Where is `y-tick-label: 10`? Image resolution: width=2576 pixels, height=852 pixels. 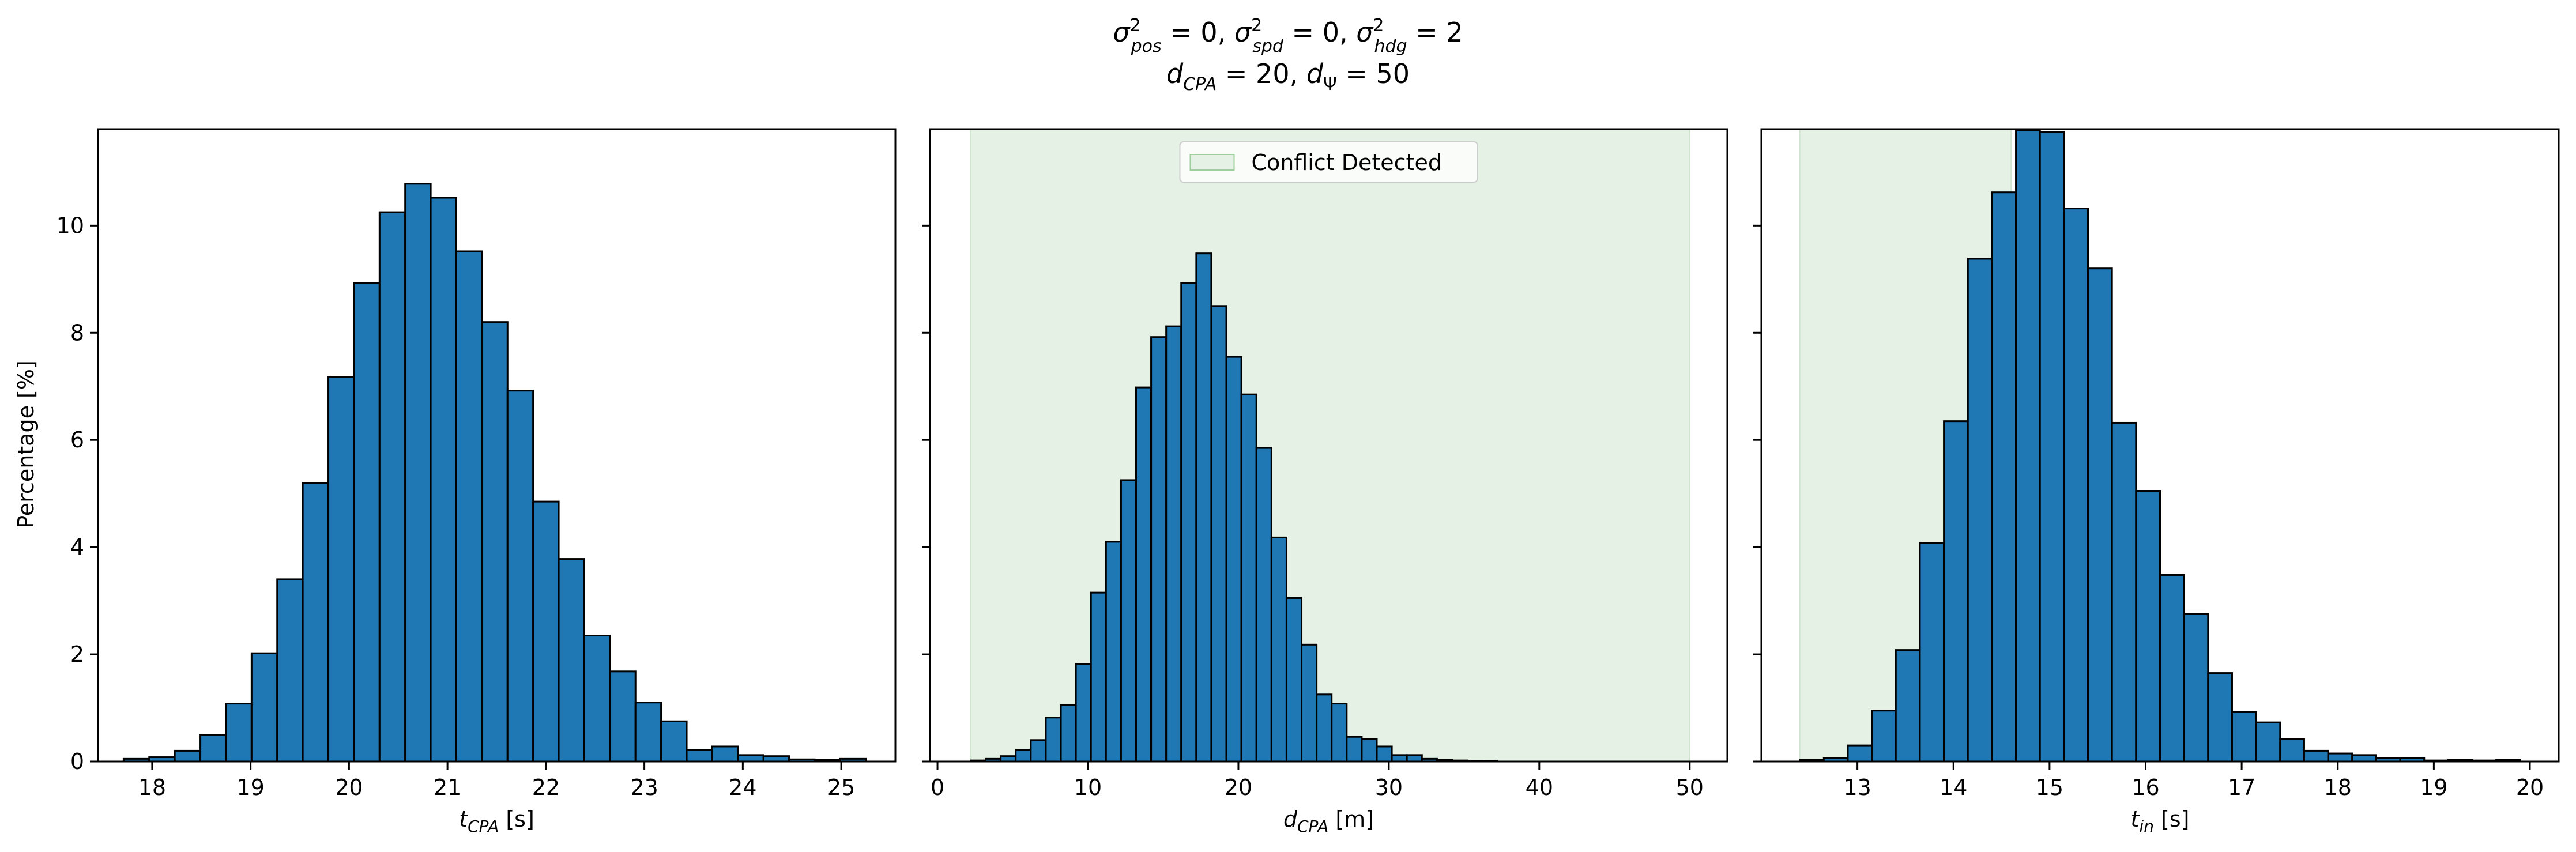 y-tick-label: 10 is located at coordinates (70, 226).